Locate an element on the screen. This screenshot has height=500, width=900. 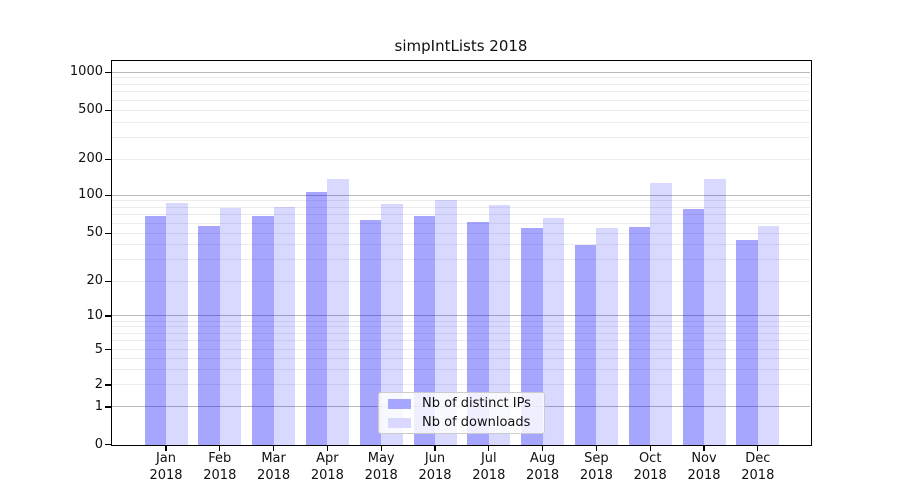
x-axis-tick-label: Jul 2018 is located at coordinates (489, 467).